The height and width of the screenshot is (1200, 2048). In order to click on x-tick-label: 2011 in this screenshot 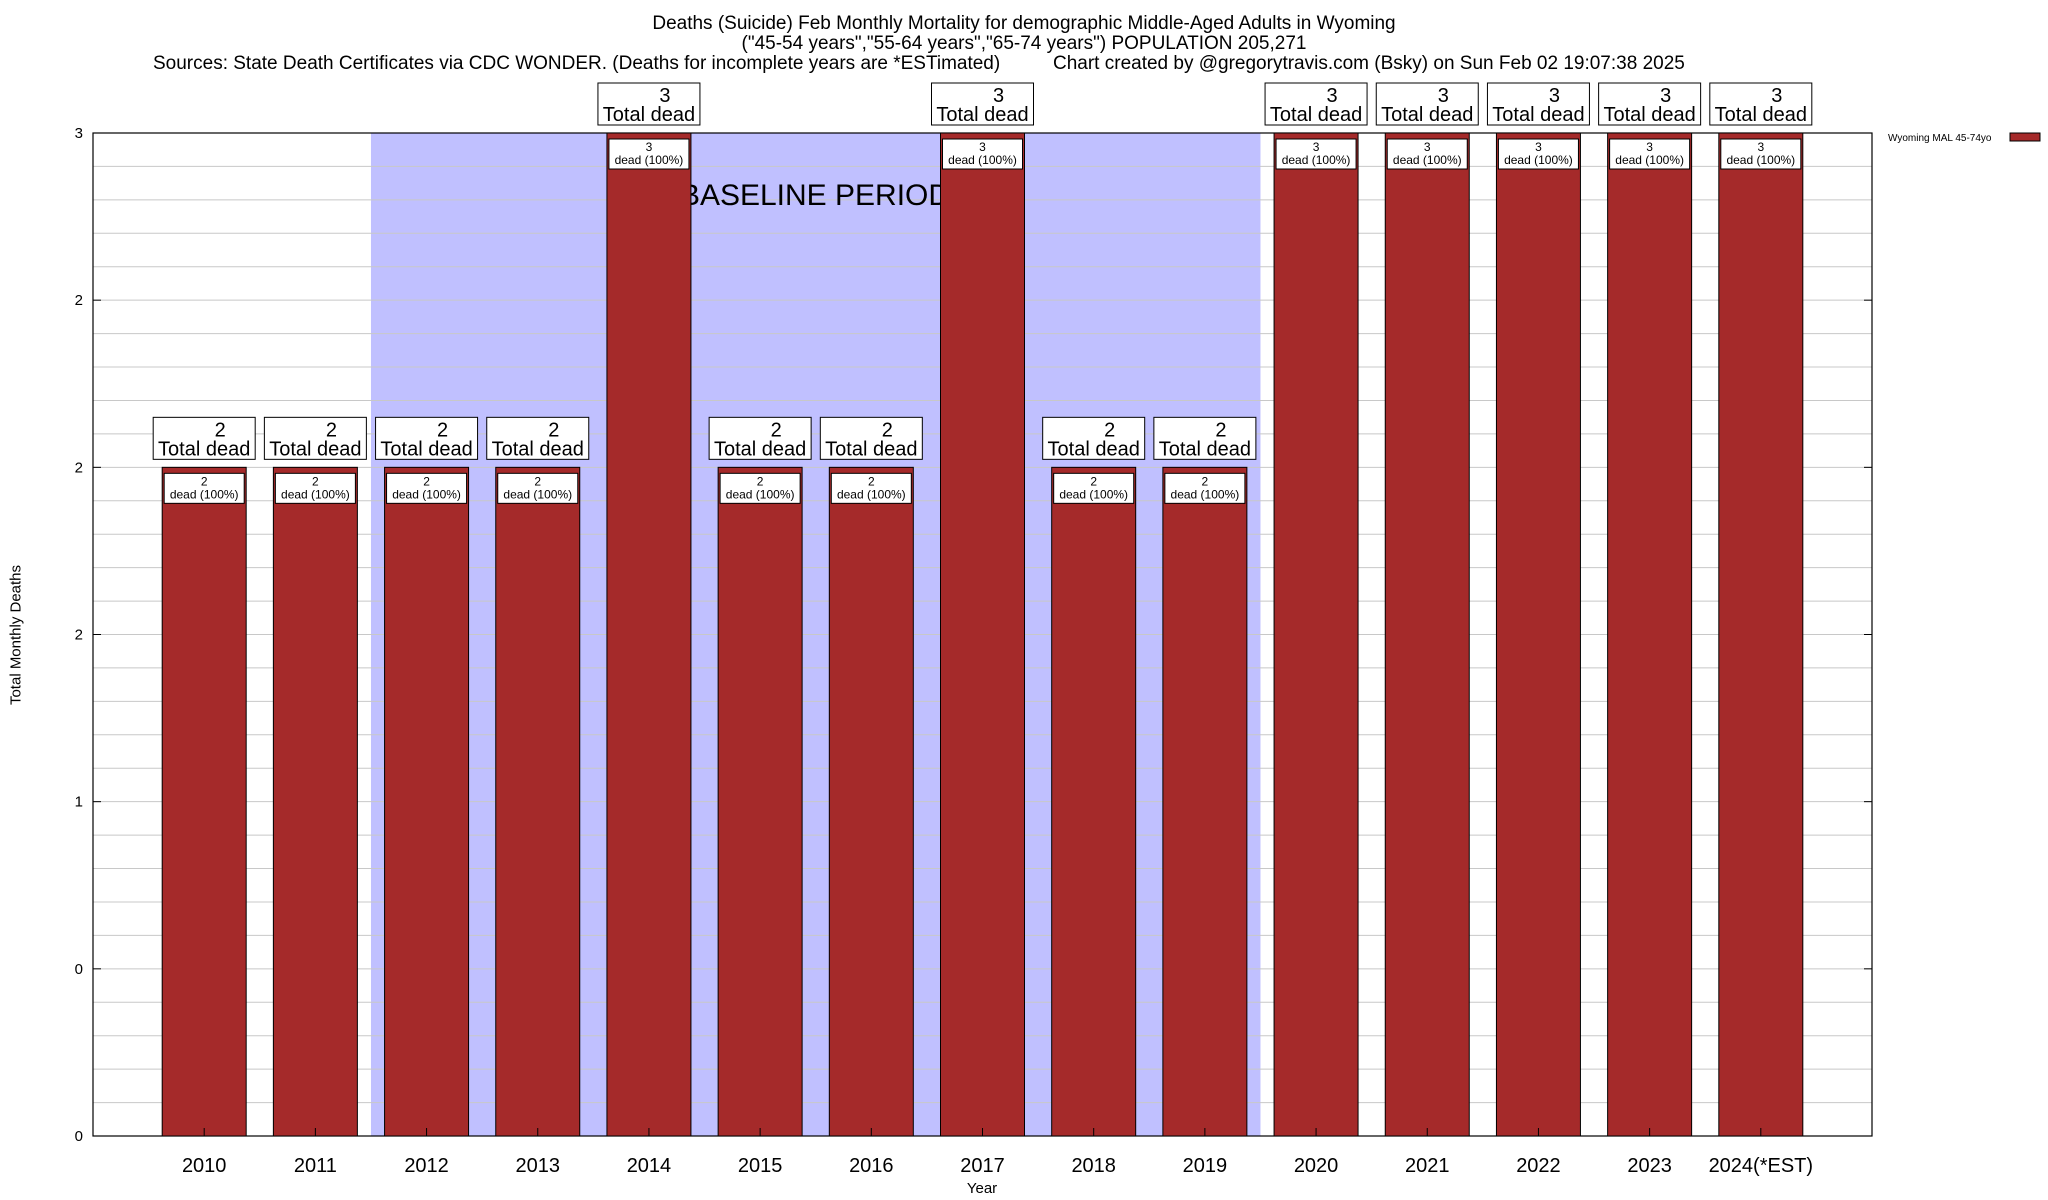, I will do `click(315, 1166)`.